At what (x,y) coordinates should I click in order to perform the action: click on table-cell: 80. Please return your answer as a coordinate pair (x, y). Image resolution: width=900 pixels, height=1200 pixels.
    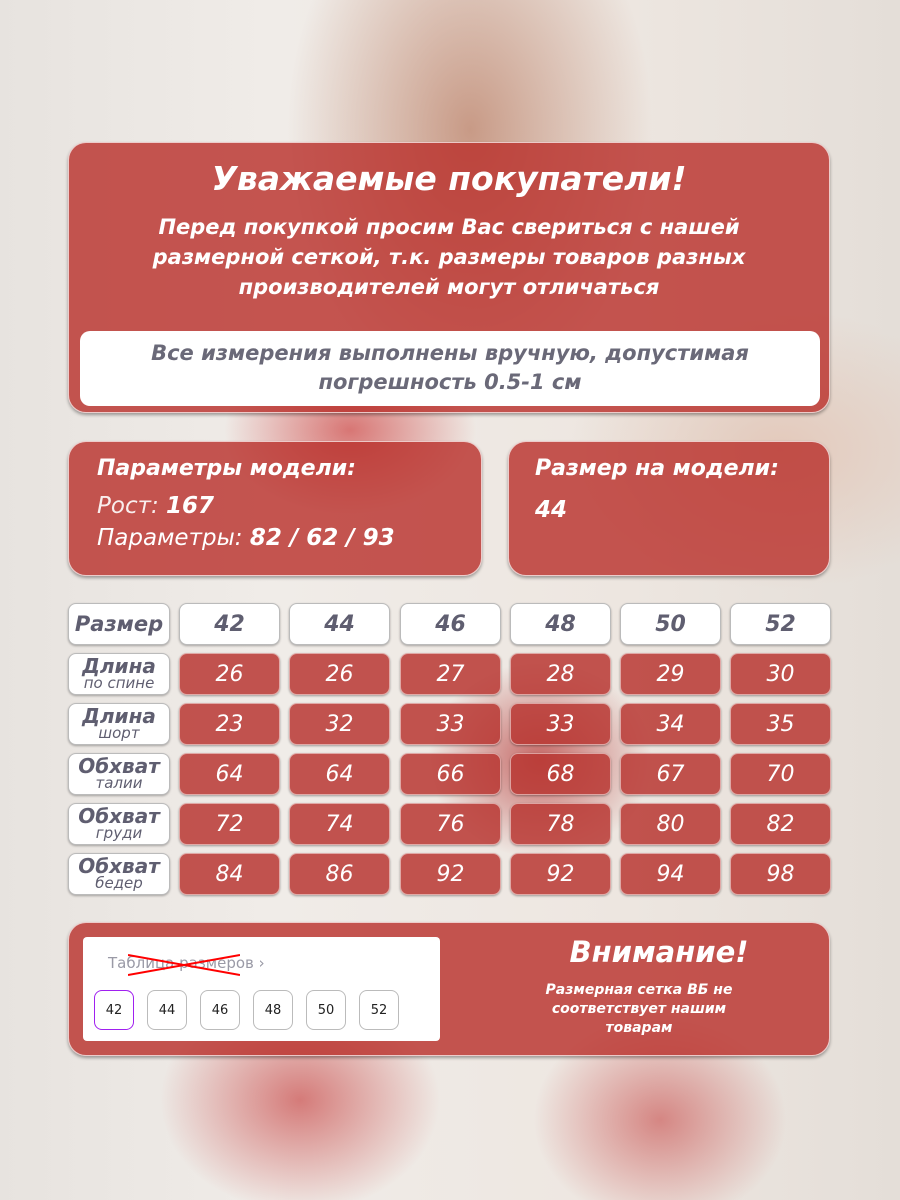
    Looking at the image, I should click on (670, 824).